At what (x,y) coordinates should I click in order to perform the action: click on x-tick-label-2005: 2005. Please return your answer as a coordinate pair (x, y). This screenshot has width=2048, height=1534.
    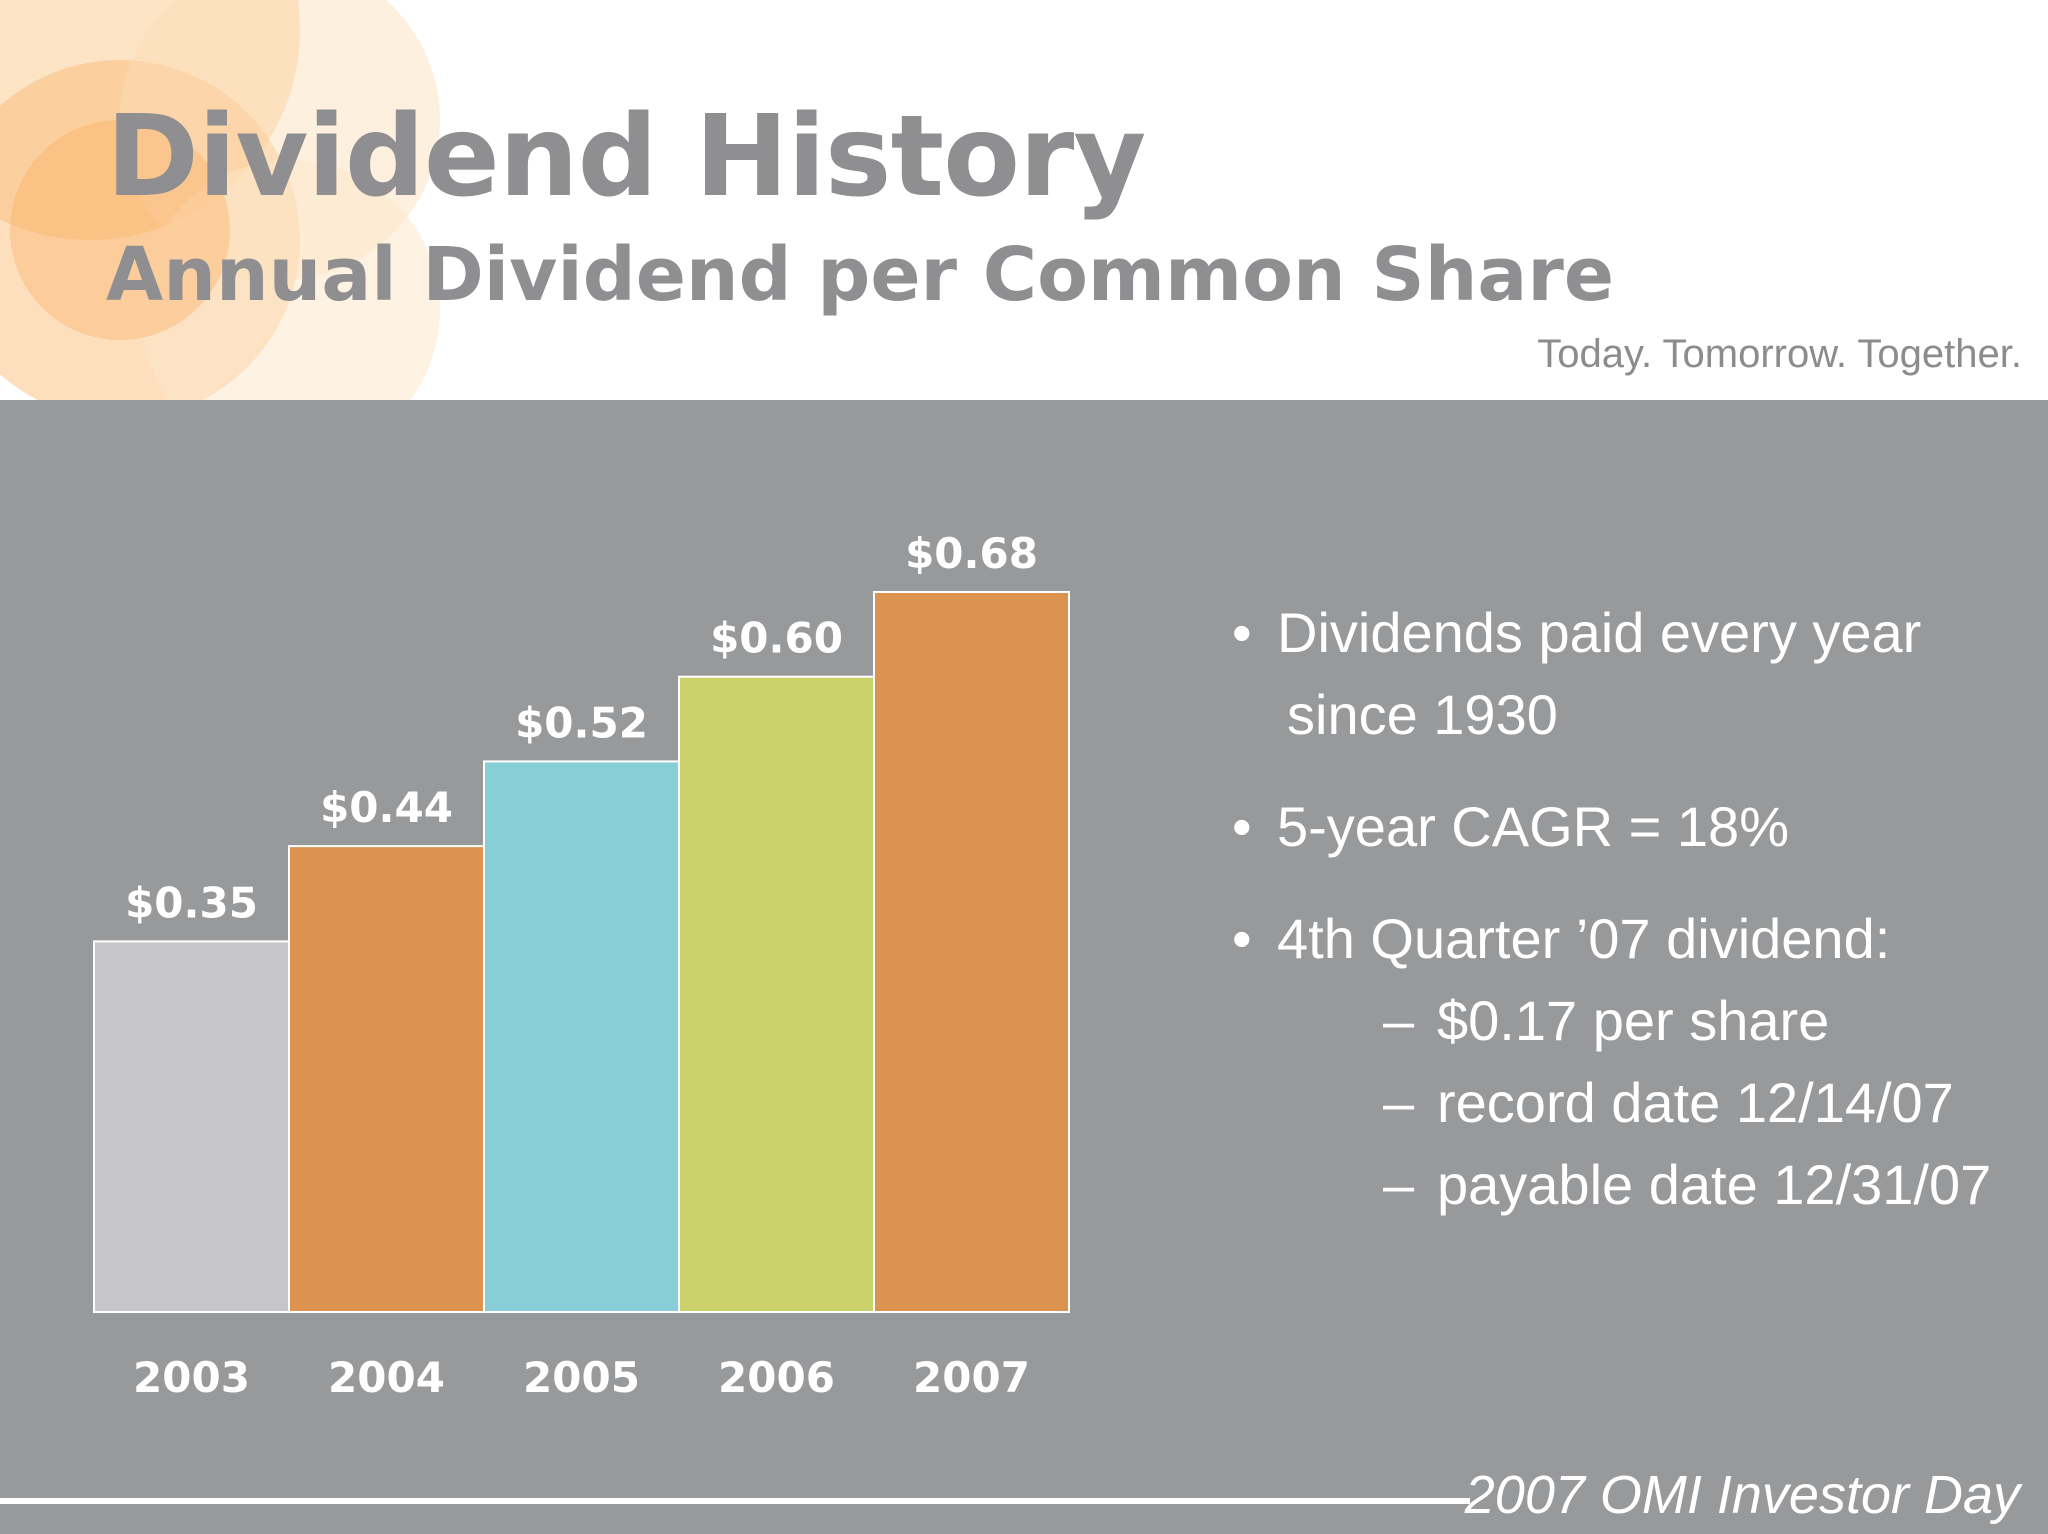
    Looking at the image, I should click on (581, 1377).